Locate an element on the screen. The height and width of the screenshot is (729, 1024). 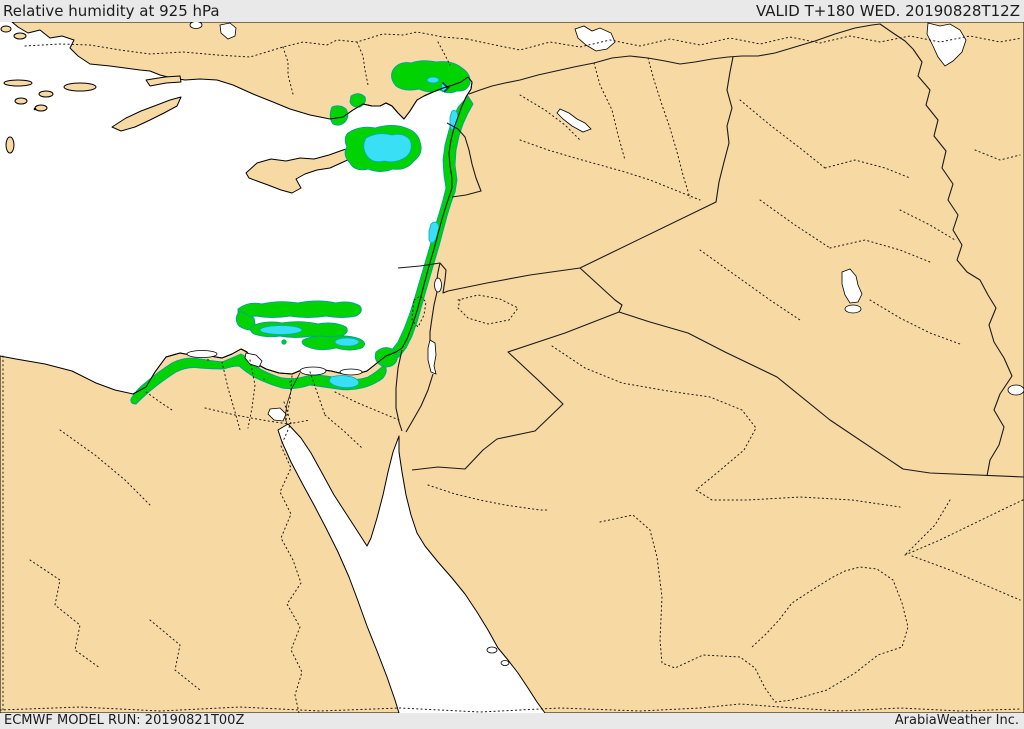
lake-tharthar is located at coordinates (852, 286).